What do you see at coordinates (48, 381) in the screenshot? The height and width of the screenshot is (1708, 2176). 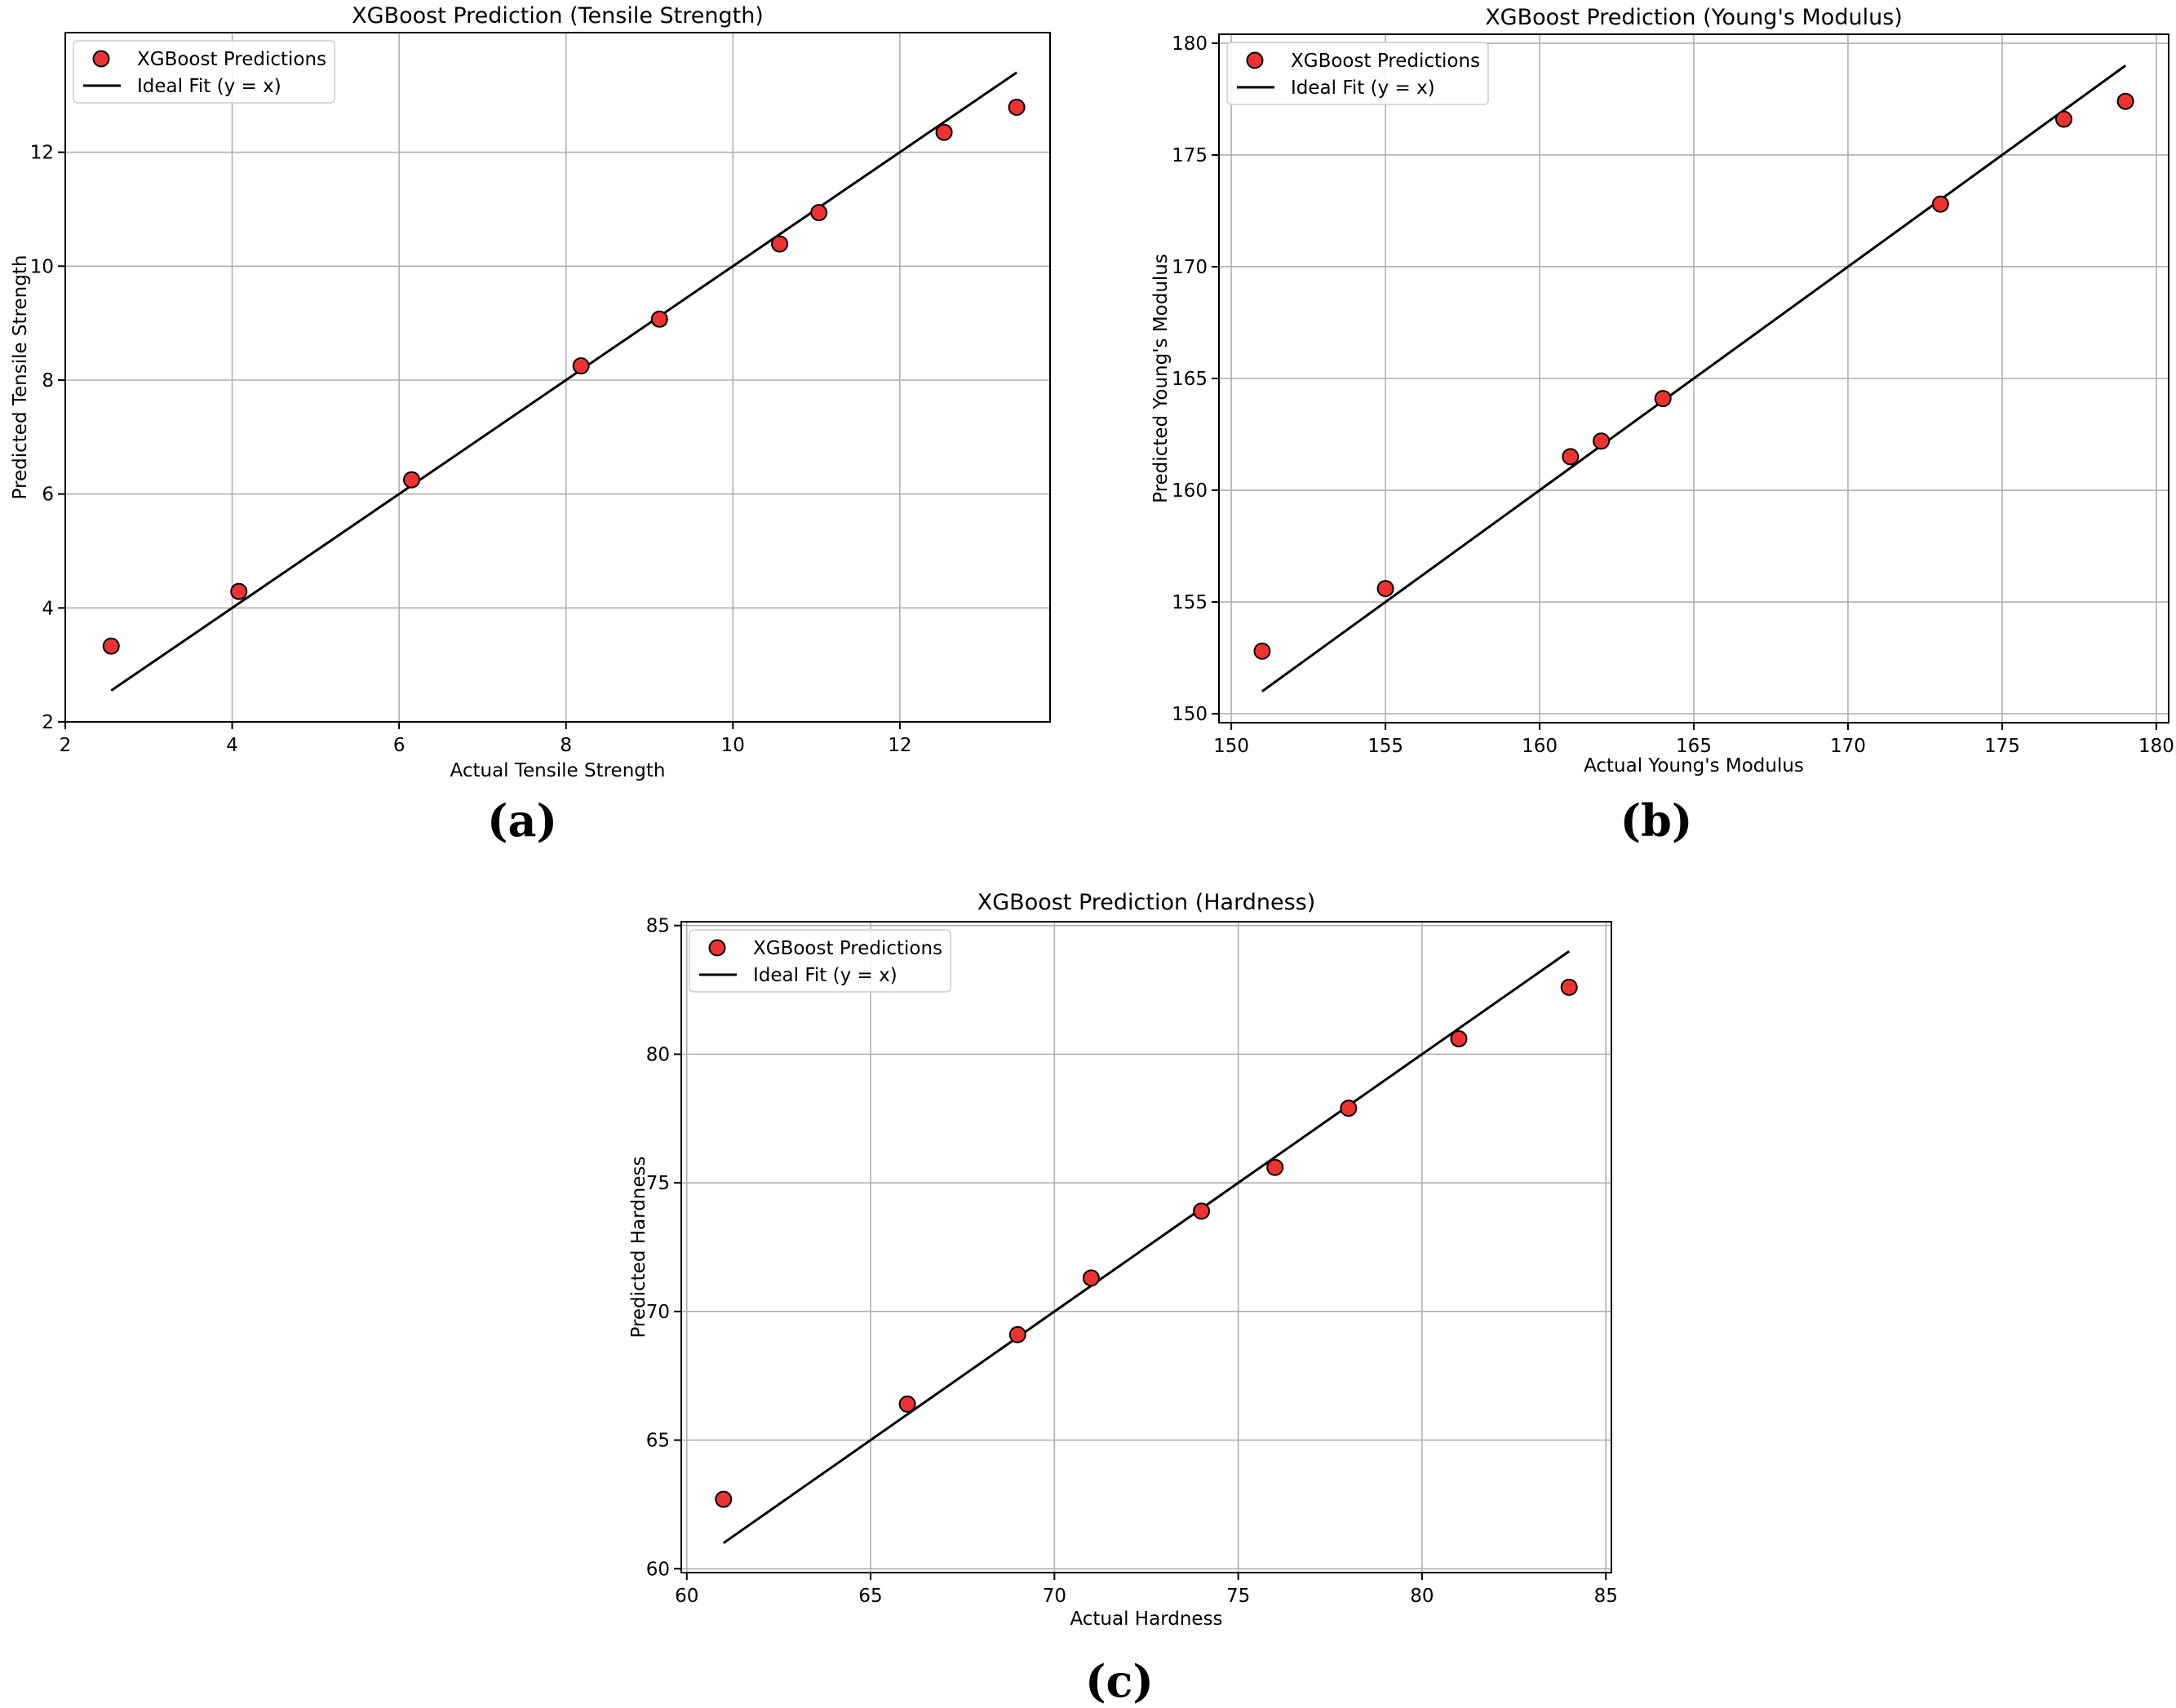 I see `y-tick-label: 8` at bounding box center [48, 381].